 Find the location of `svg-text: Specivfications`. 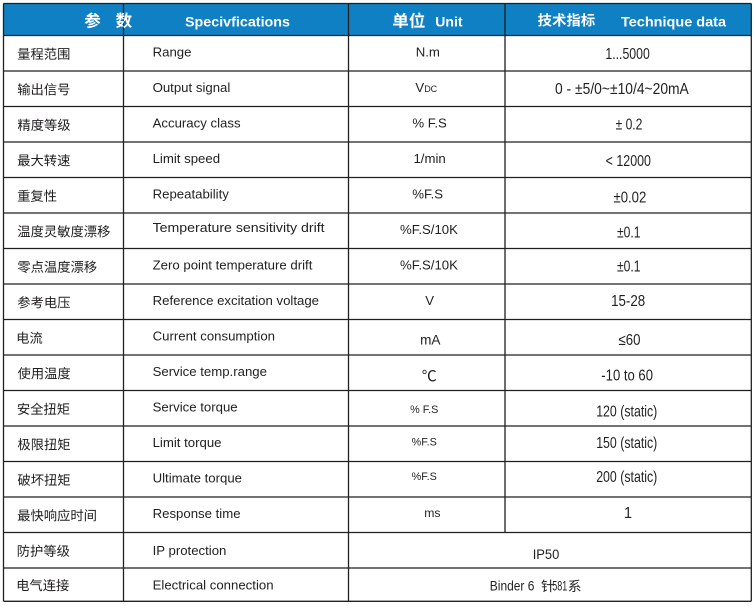

svg-text: Specivfications is located at coordinates (237, 22).